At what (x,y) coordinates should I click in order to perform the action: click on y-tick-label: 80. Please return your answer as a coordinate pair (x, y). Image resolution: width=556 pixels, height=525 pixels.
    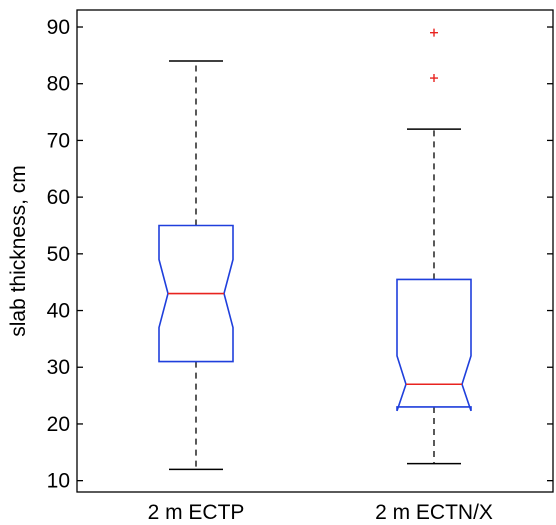
    Looking at the image, I should click on (58, 84).